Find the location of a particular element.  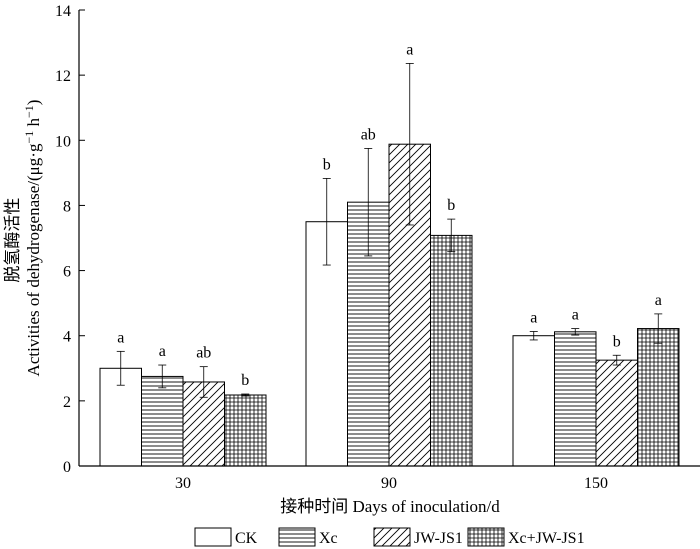

legend-label-CK: CK is located at coordinates (246, 538).